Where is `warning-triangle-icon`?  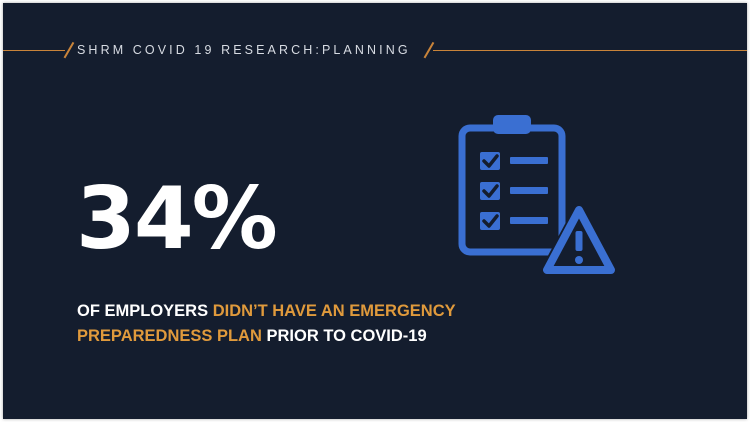 warning-triangle-icon is located at coordinates (579, 237).